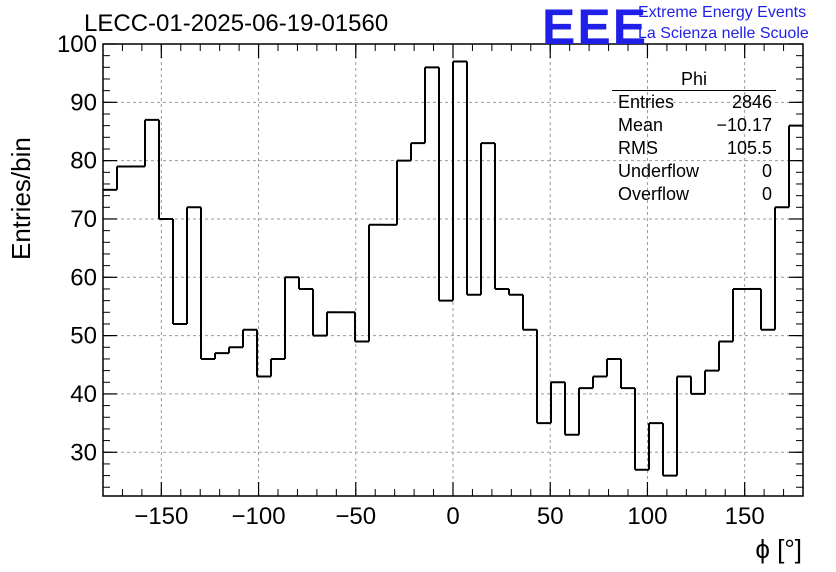 Image resolution: width=836 pixels, height=572 pixels. Describe the element at coordinates (83, 336) in the screenshot. I see `y-tick-label: 50` at that location.